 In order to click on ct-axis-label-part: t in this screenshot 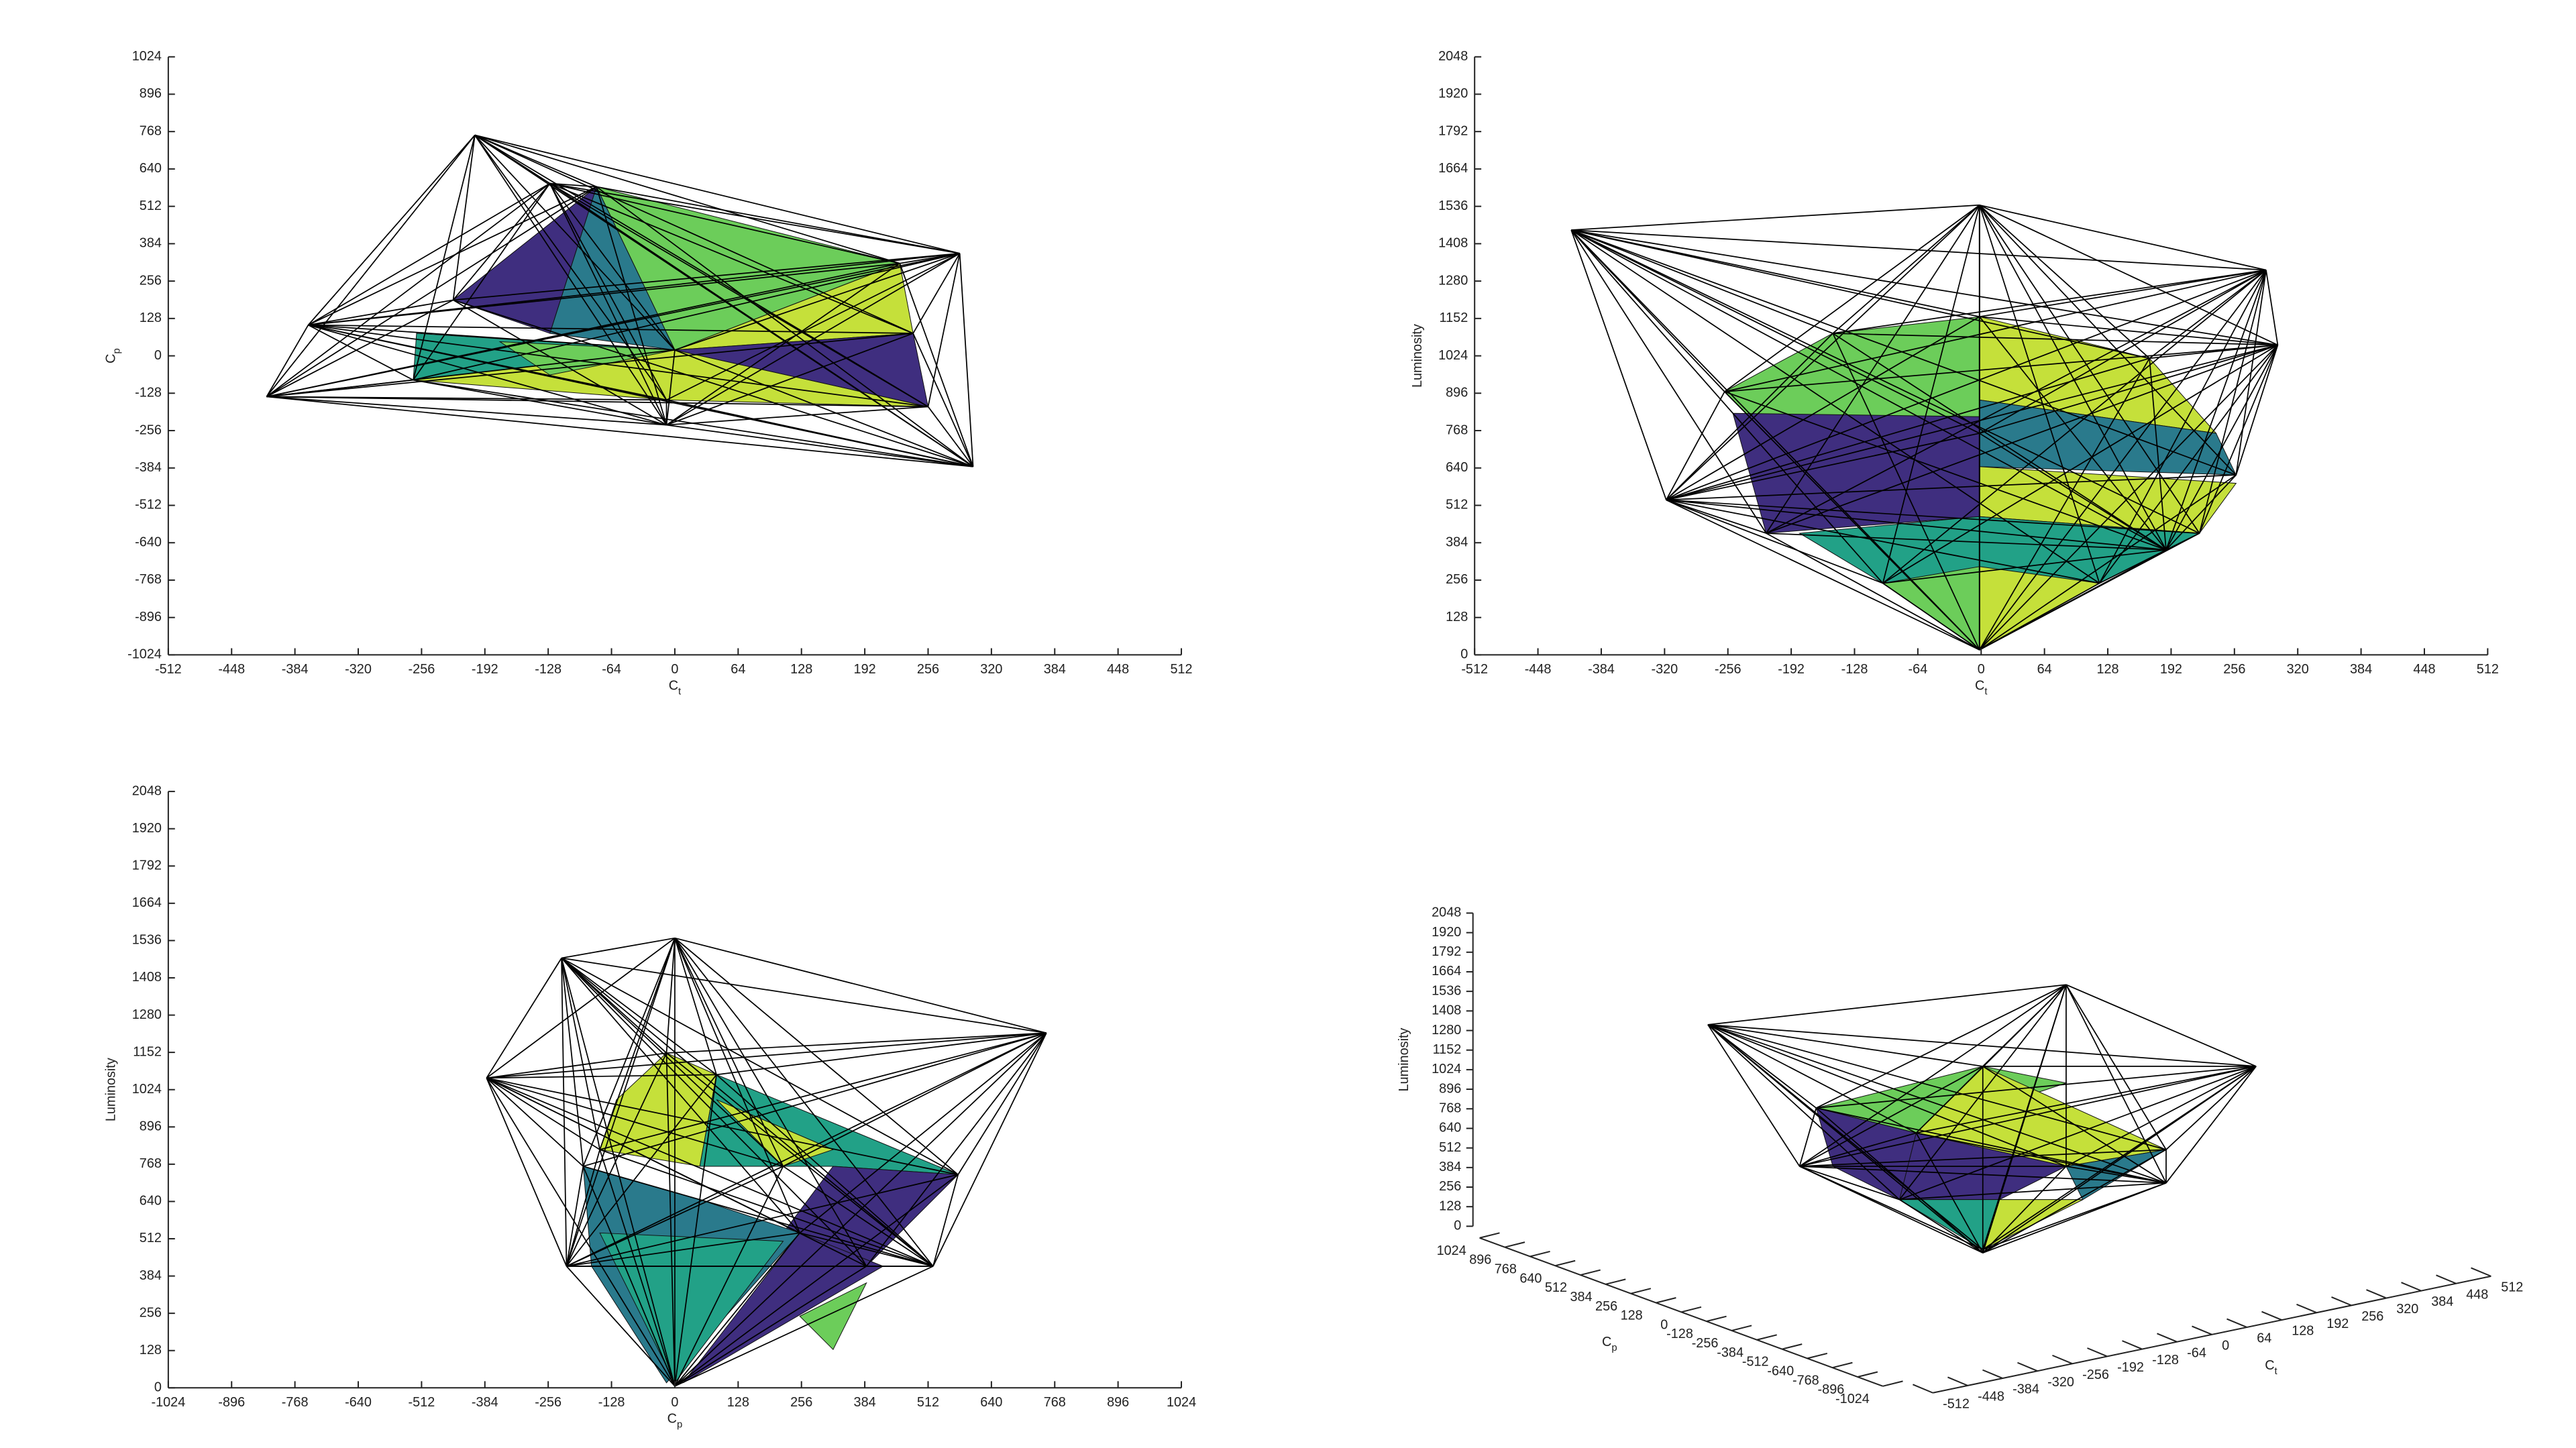, I will do `click(2276, 1371)`.